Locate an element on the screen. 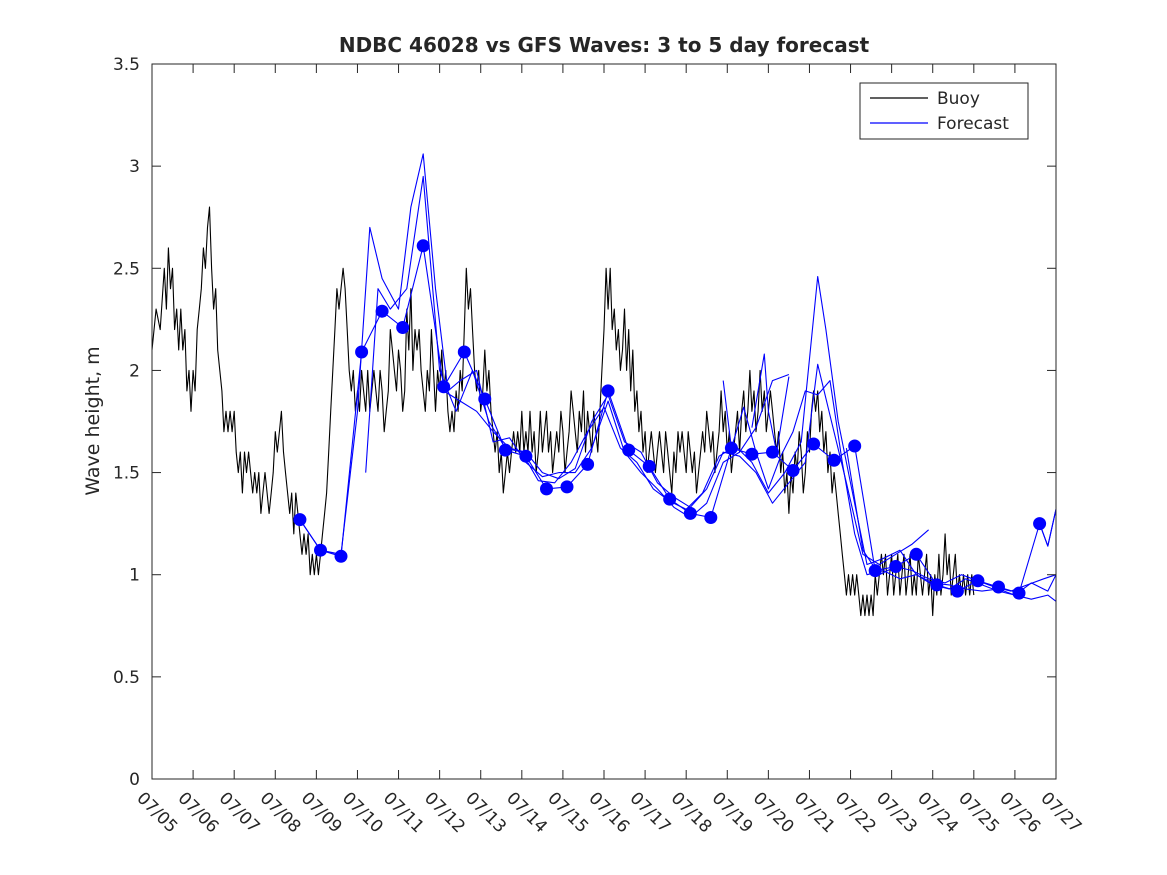 This screenshot has height=875, width=1167. y-tick-label: 3 is located at coordinates (134, 167).